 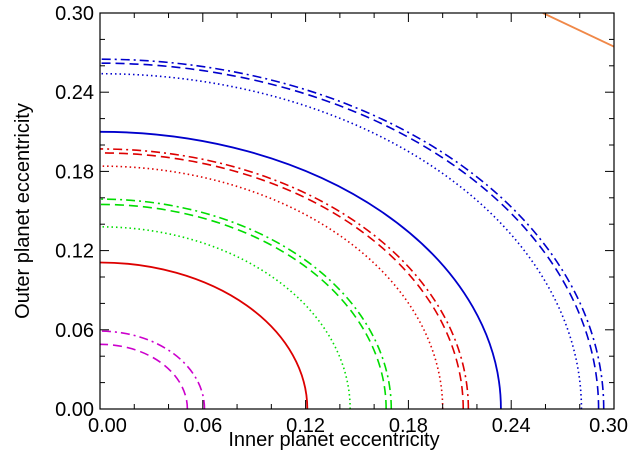 What do you see at coordinates (202, 426) in the screenshot?
I see `x-tick-label: 0.06` at bounding box center [202, 426].